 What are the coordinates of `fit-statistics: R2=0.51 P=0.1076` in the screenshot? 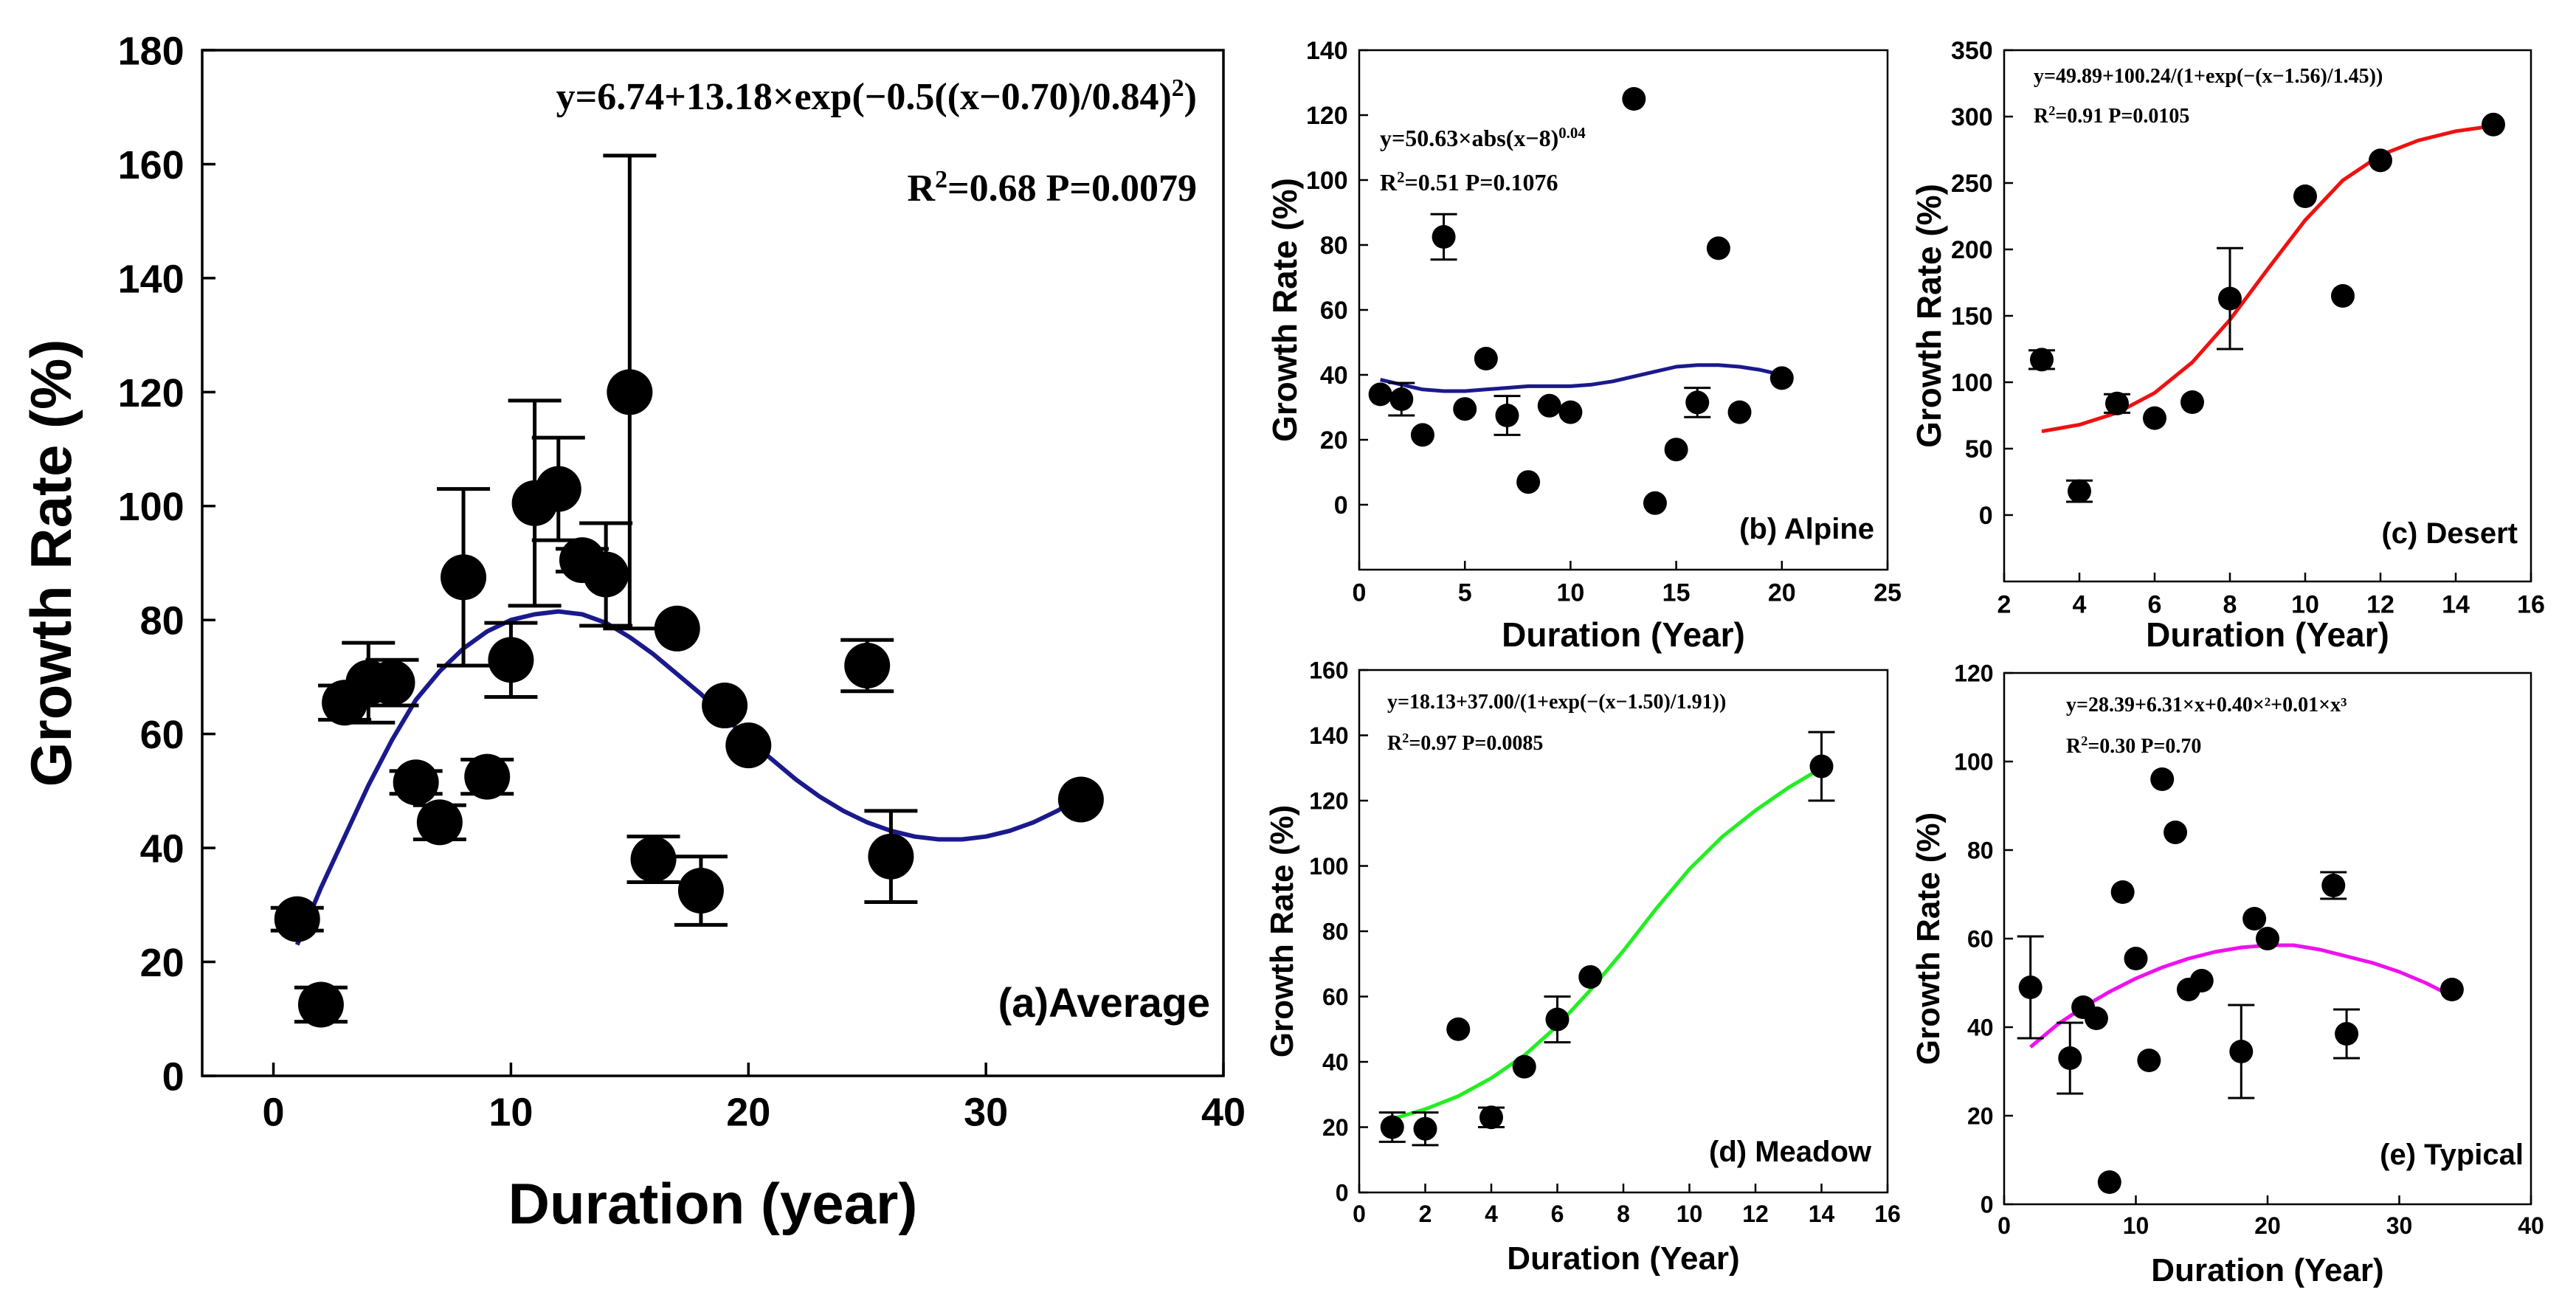 It's located at (1469, 182).